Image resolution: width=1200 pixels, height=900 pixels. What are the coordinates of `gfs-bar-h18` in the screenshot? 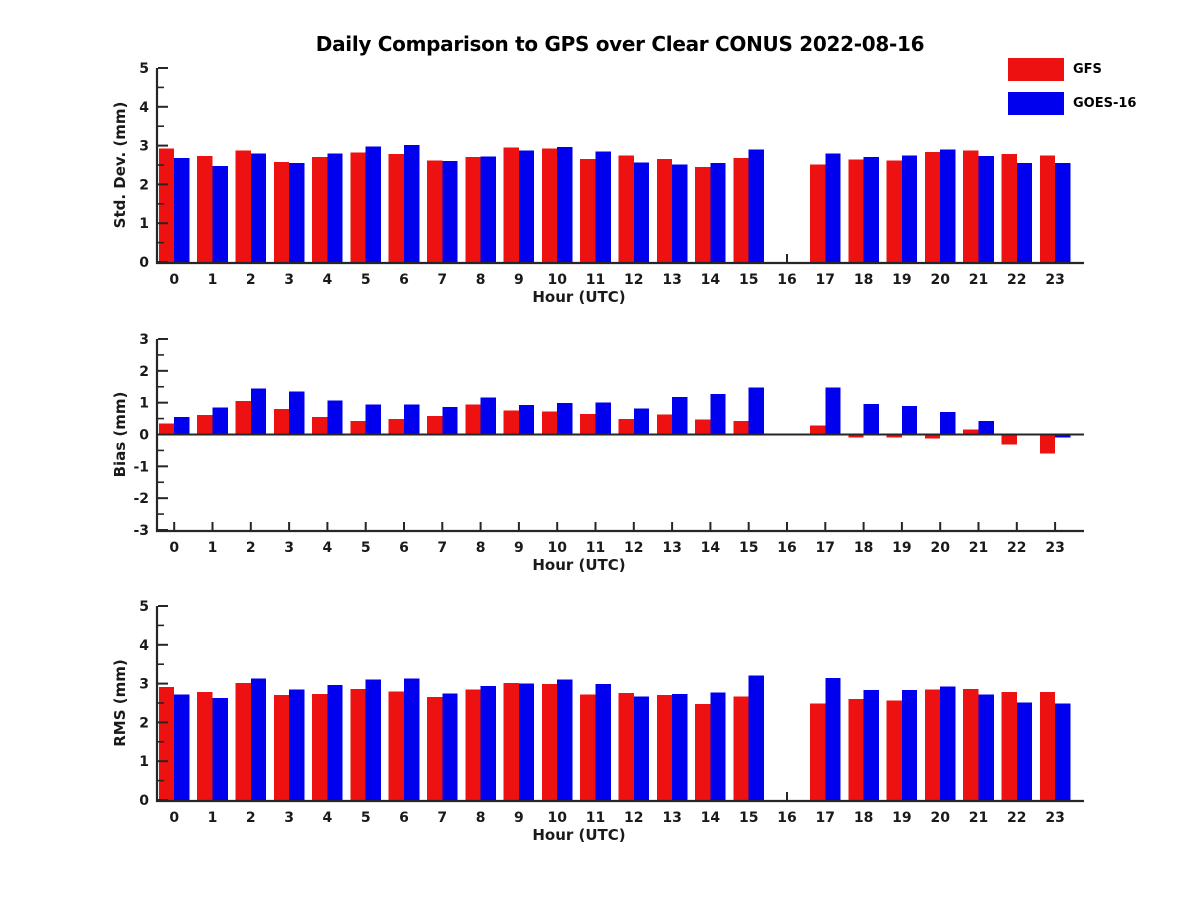 It's located at (856, 749).